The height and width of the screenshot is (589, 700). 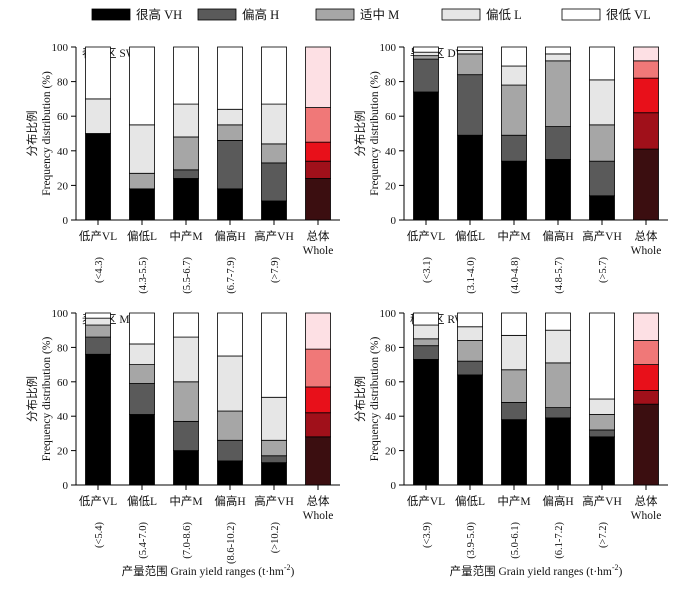 I want to click on range-label: (>5.7), so click(x=603, y=270).